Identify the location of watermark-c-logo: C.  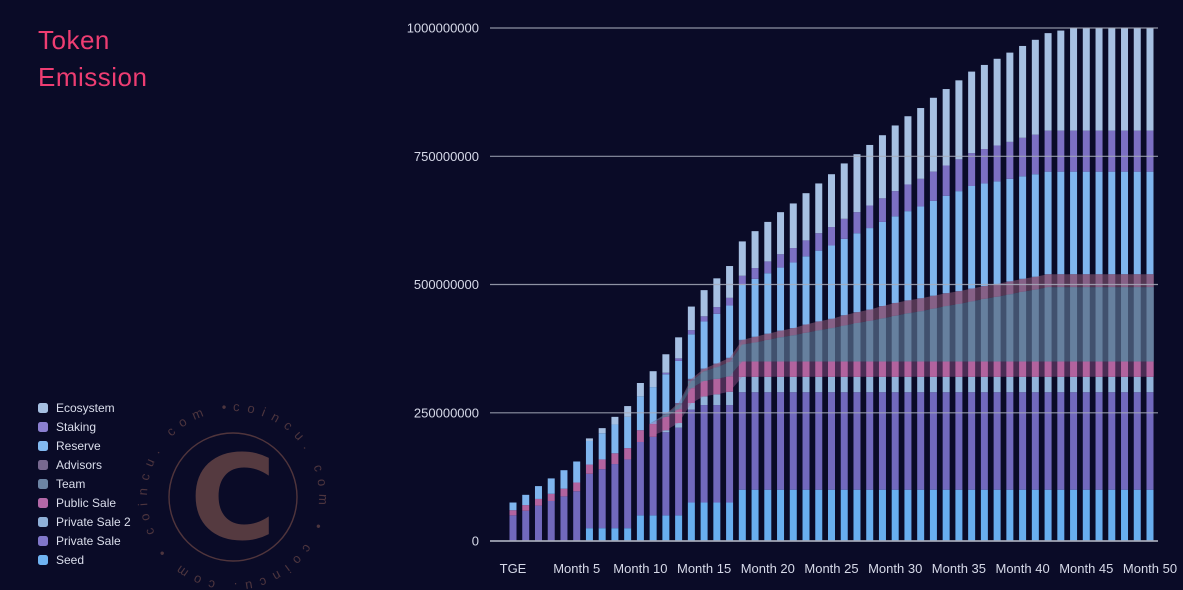
(233, 498).